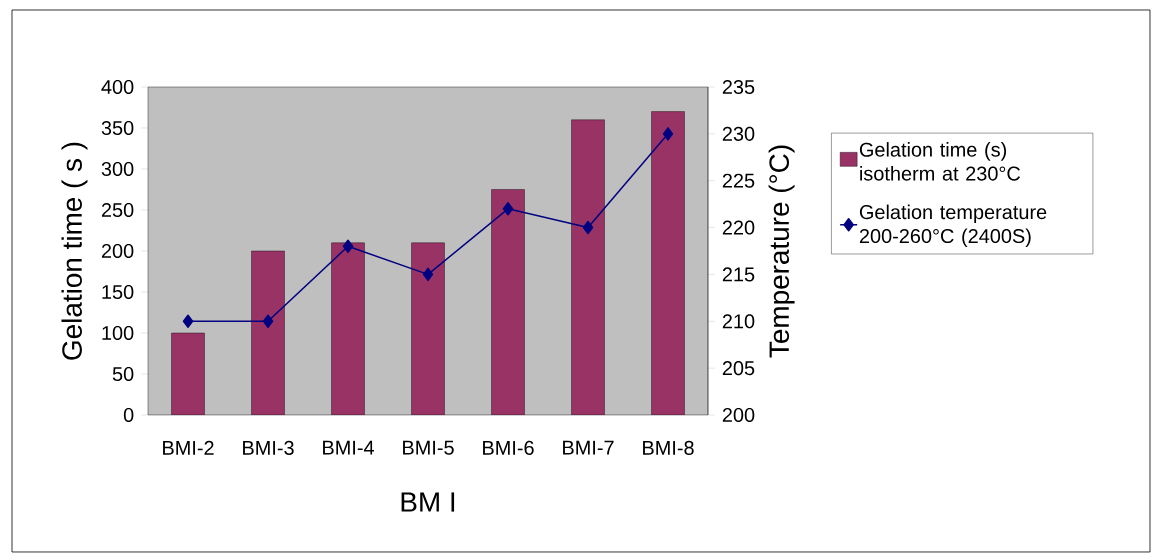 This screenshot has height=560, width=1161. I want to click on x-tick-label: BMI-5, so click(428, 447).